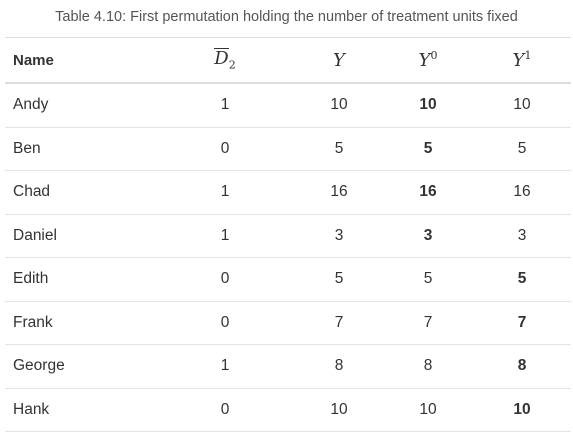 Image resolution: width=573 pixels, height=437 pixels. I want to click on cell-y0: 3, so click(428, 236).